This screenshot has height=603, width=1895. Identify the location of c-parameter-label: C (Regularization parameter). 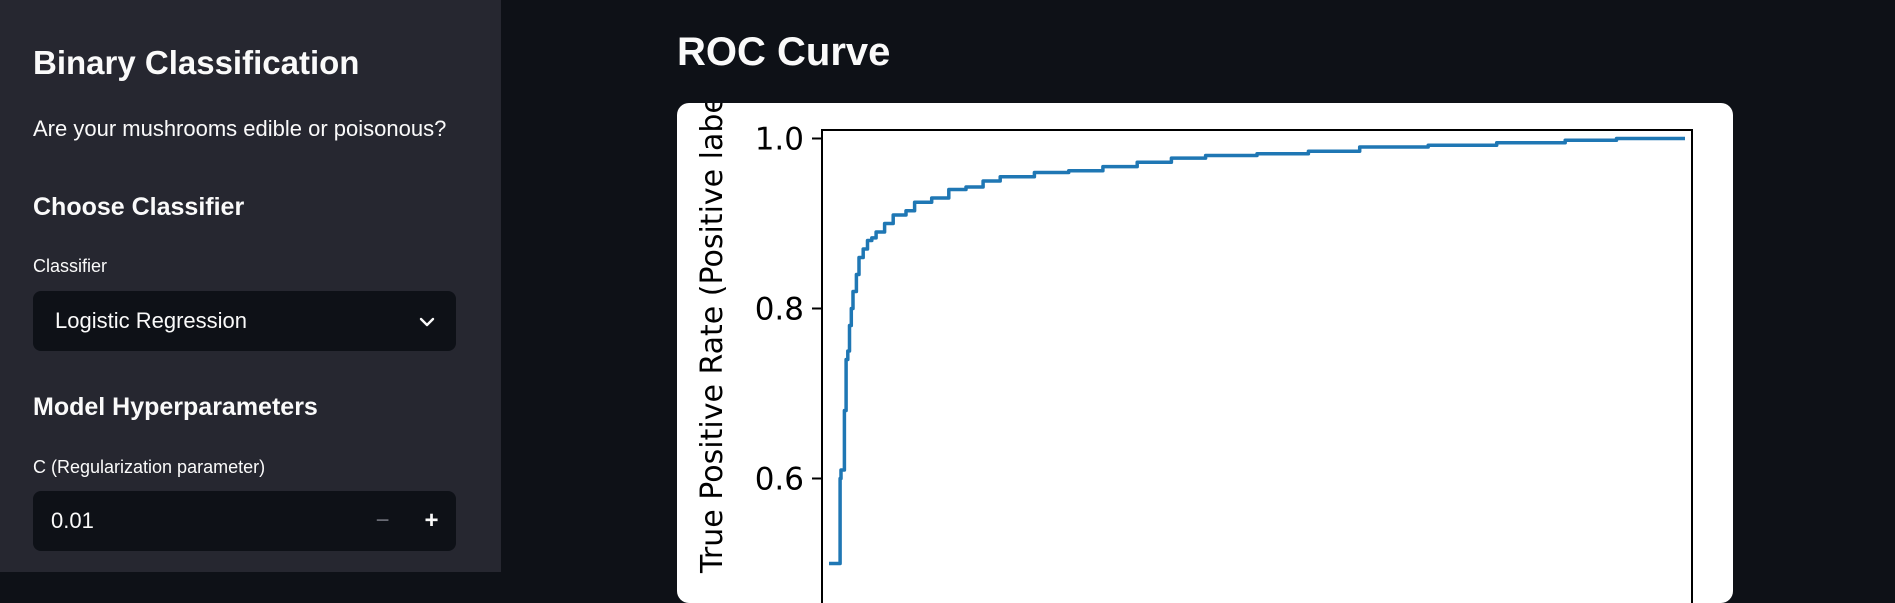
(149, 467).